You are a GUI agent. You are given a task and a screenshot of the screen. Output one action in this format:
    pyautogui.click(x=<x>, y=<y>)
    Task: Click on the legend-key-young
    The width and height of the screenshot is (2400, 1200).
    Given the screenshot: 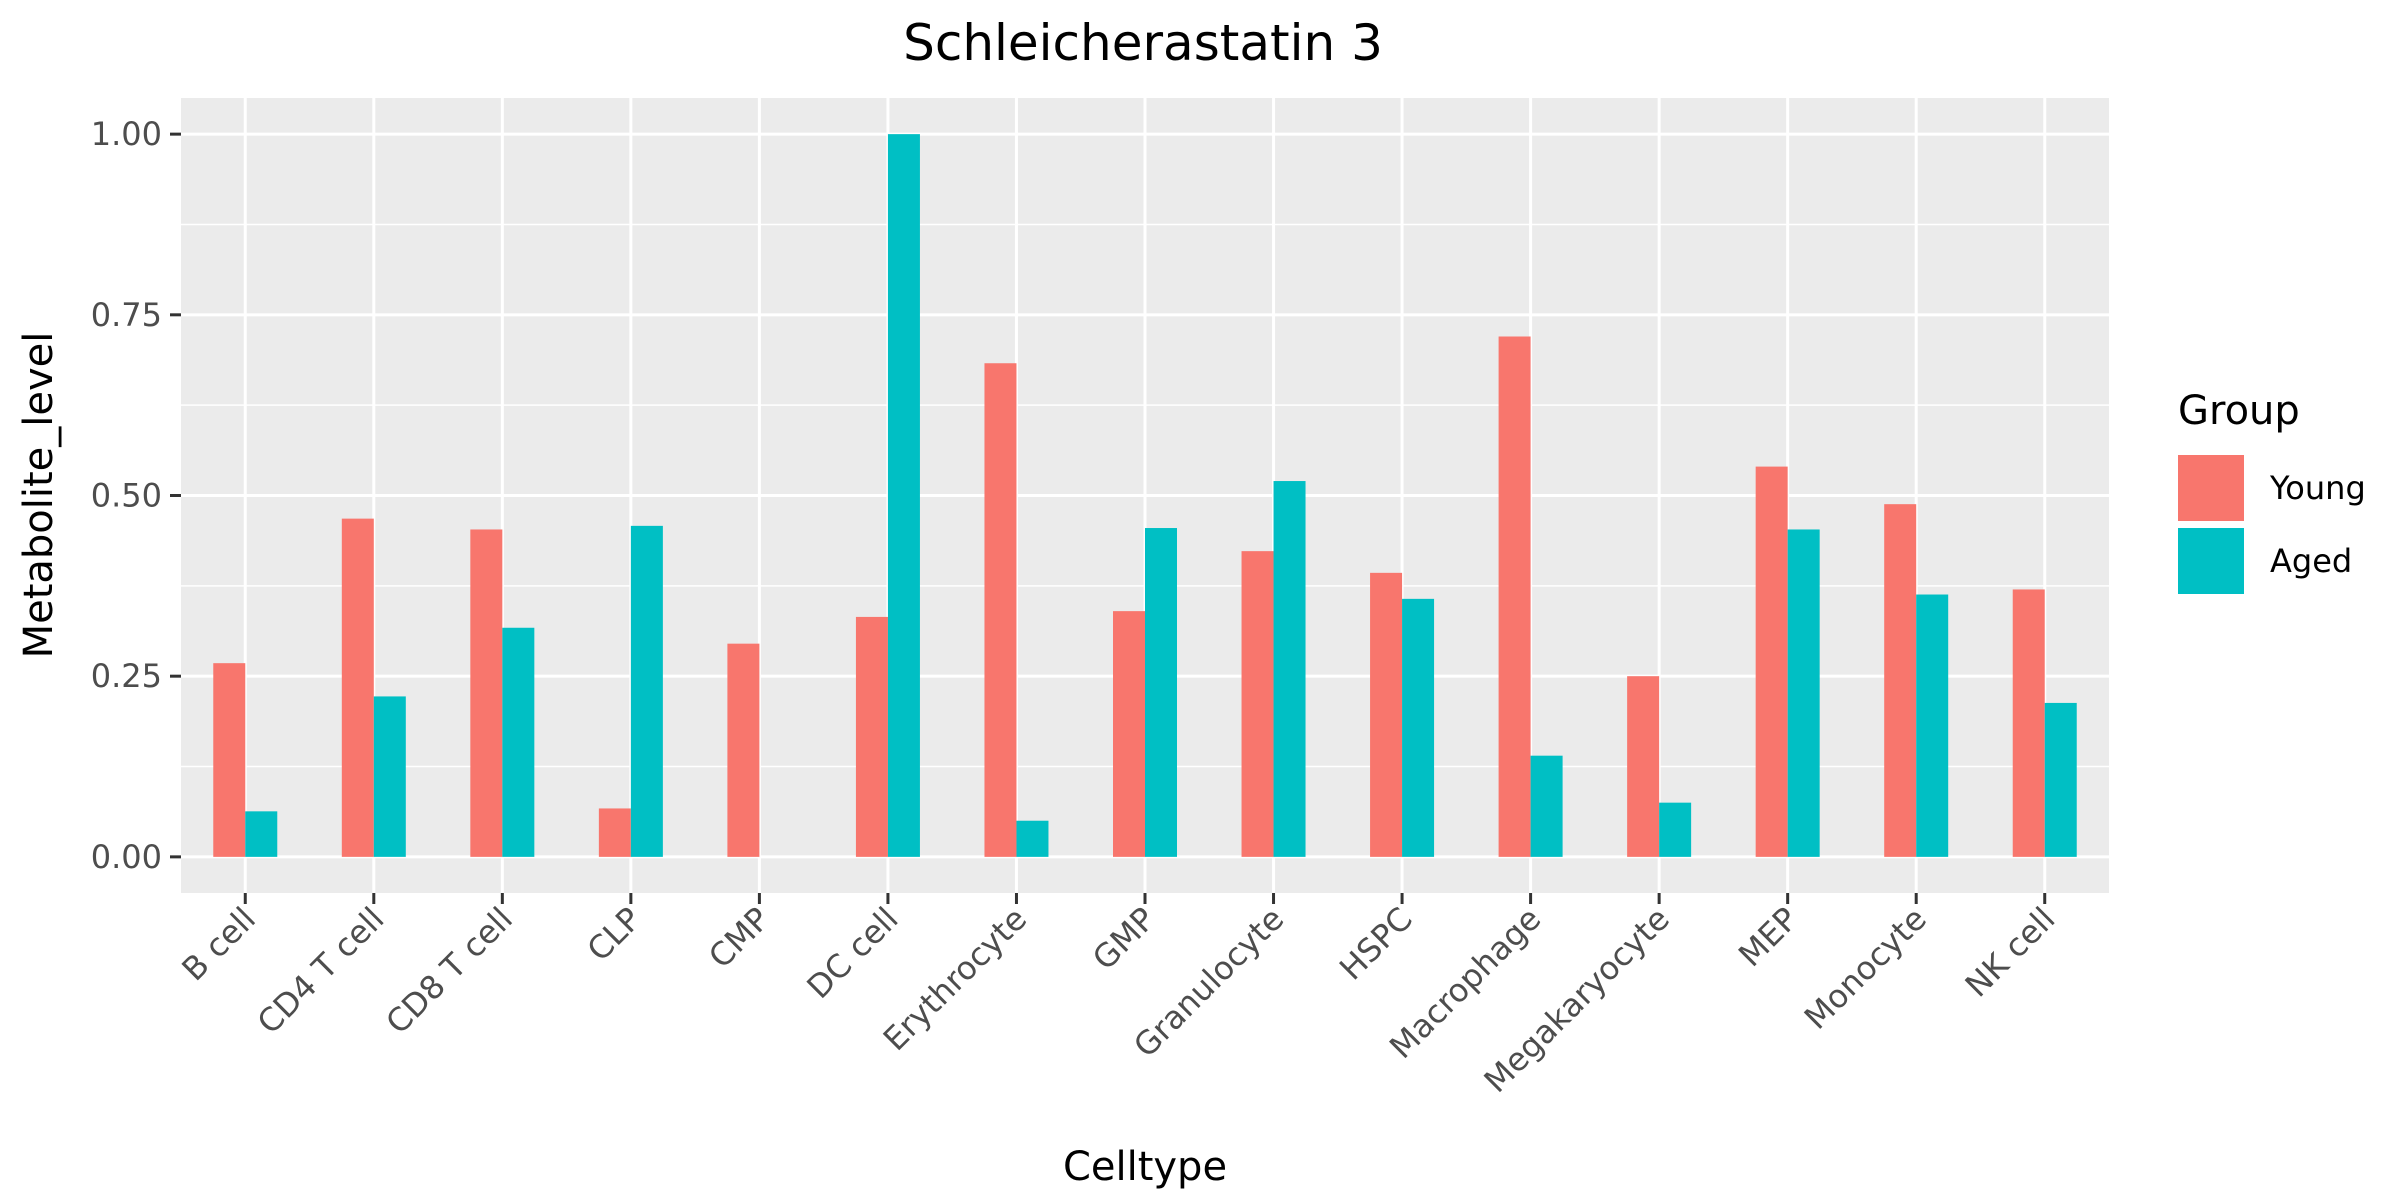 What is the action you would take?
    pyautogui.click(x=2211, y=488)
    